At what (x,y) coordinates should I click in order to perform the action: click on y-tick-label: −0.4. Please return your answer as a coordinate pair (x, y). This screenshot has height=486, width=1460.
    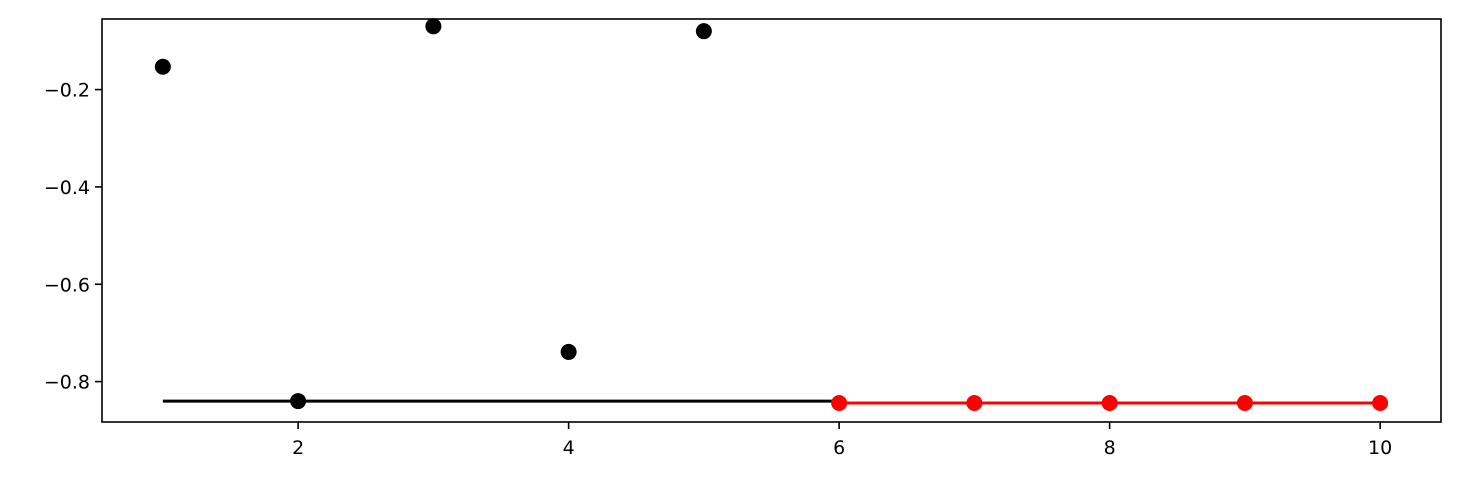
    Looking at the image, I should click on (67, 188).